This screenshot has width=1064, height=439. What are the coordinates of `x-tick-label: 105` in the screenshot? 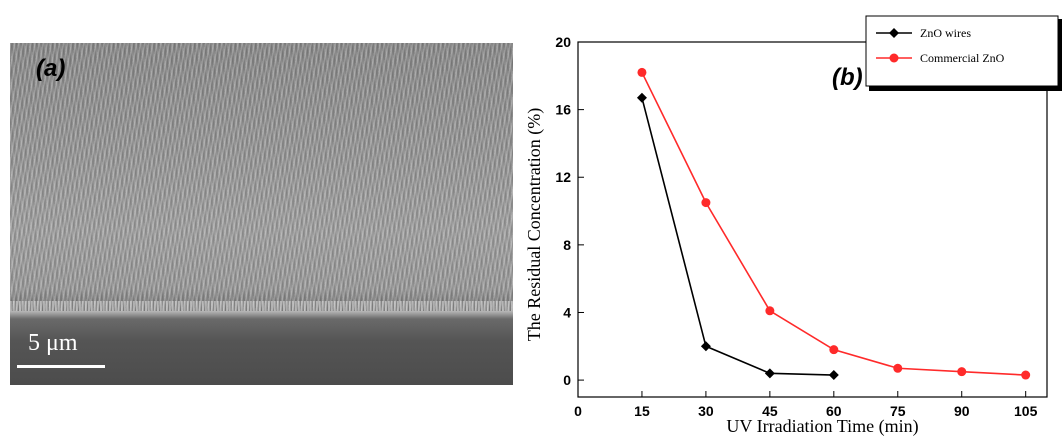 It's located at (1026, 411).